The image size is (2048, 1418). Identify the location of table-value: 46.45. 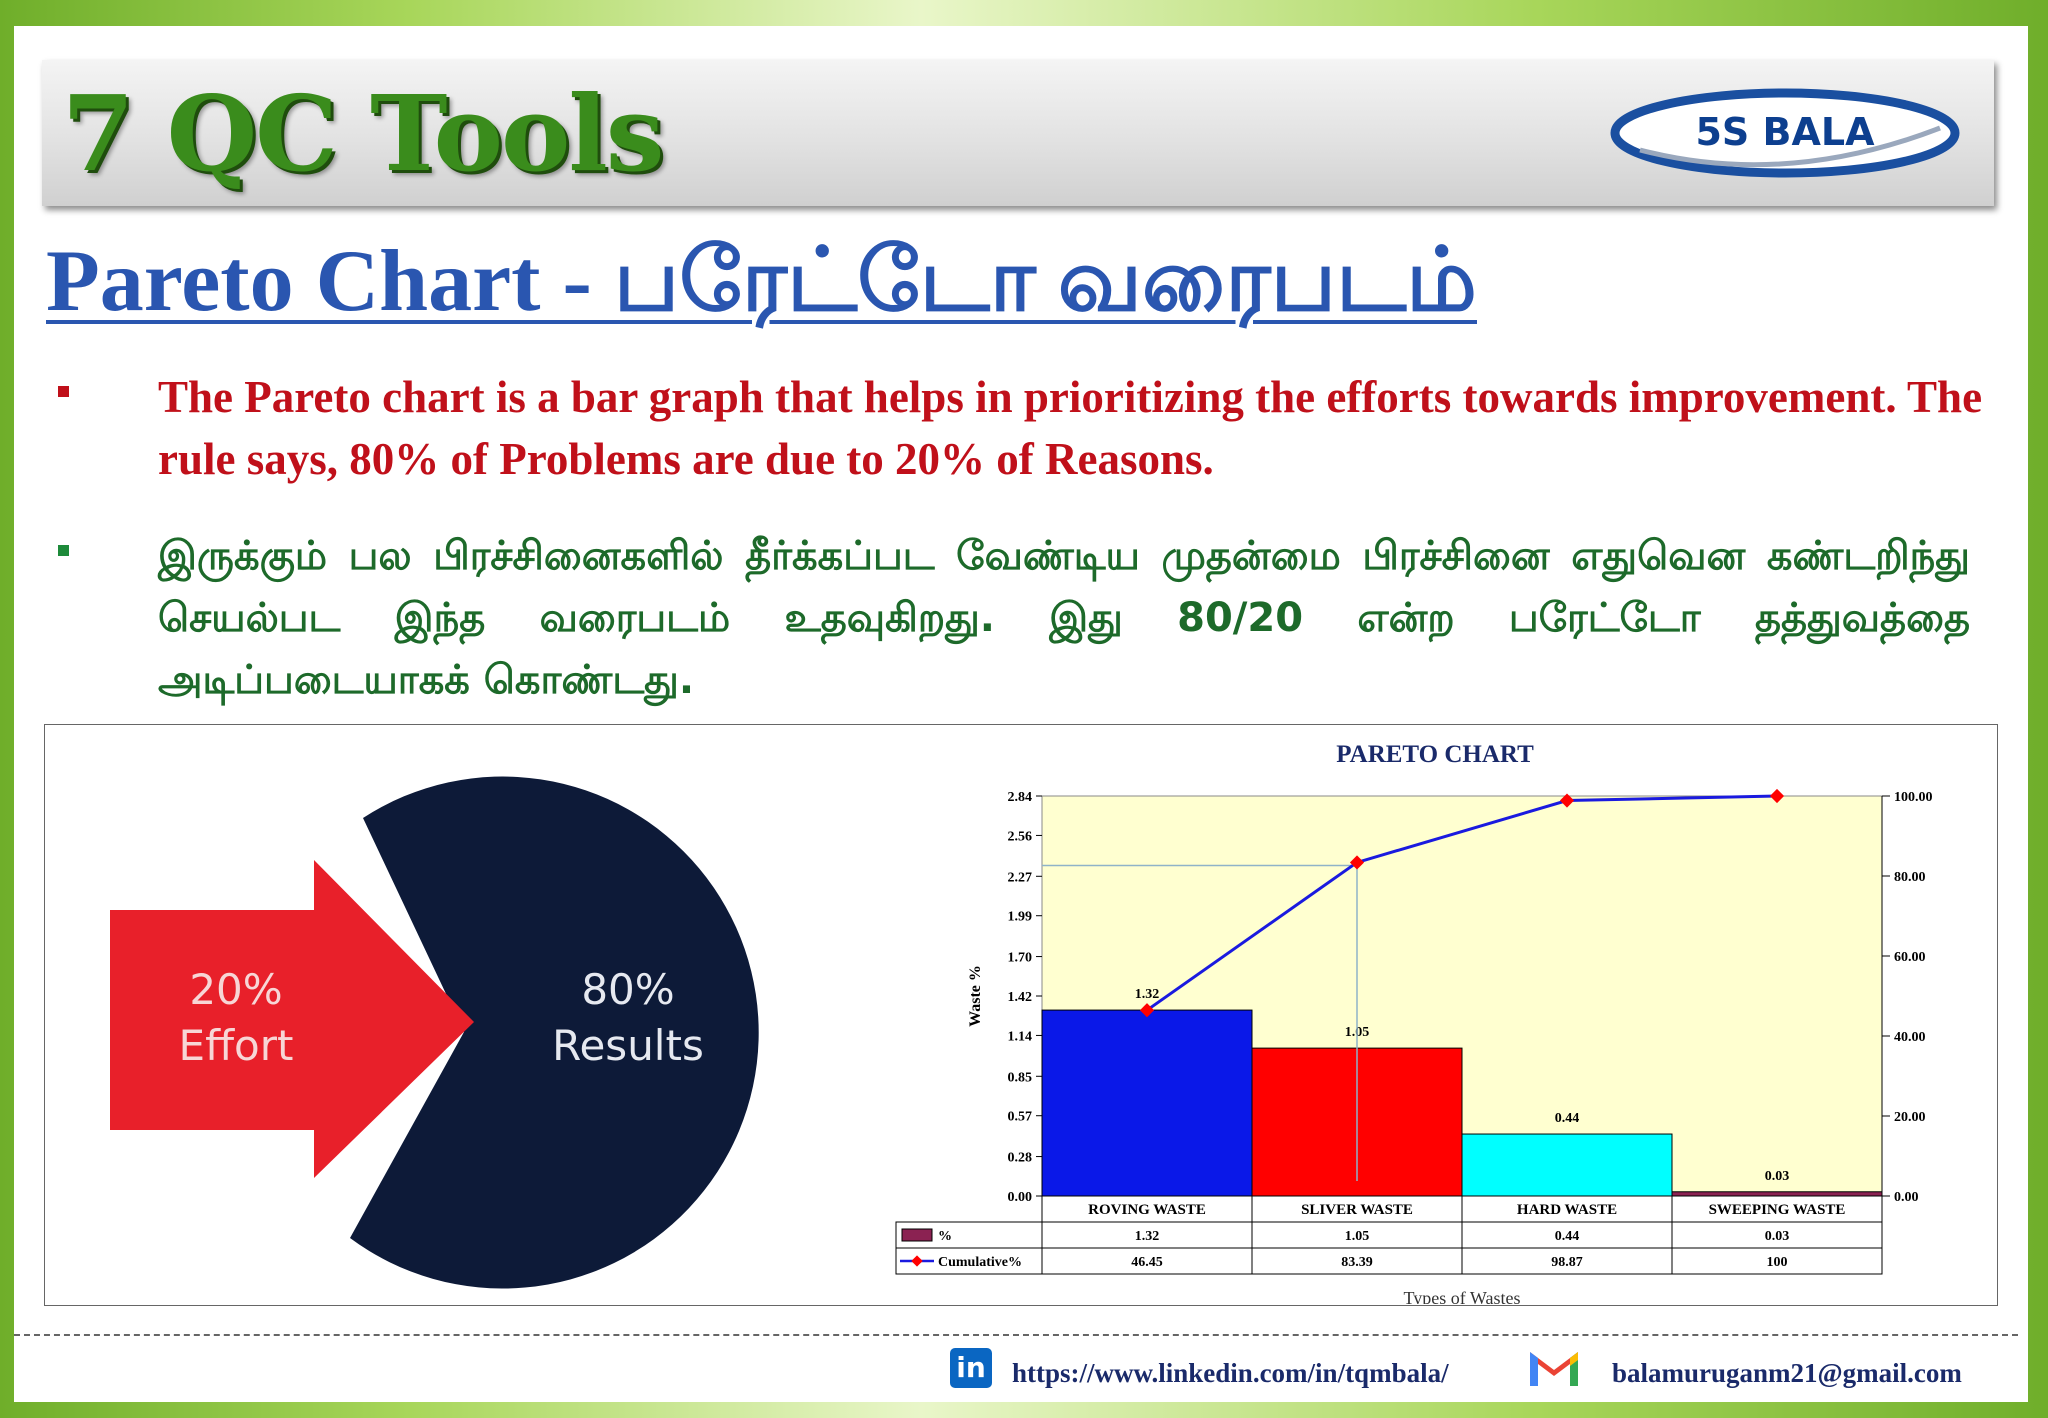
(1147, 1262).